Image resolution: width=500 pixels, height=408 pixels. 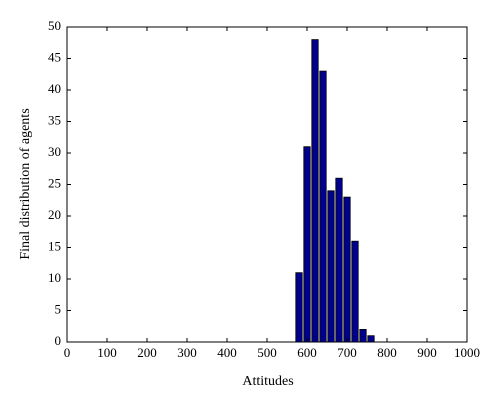 What do you see at coordinates (187, 352) in the screenshot?
I see `x-tick-label: 300` at bounding box center [187, 352].